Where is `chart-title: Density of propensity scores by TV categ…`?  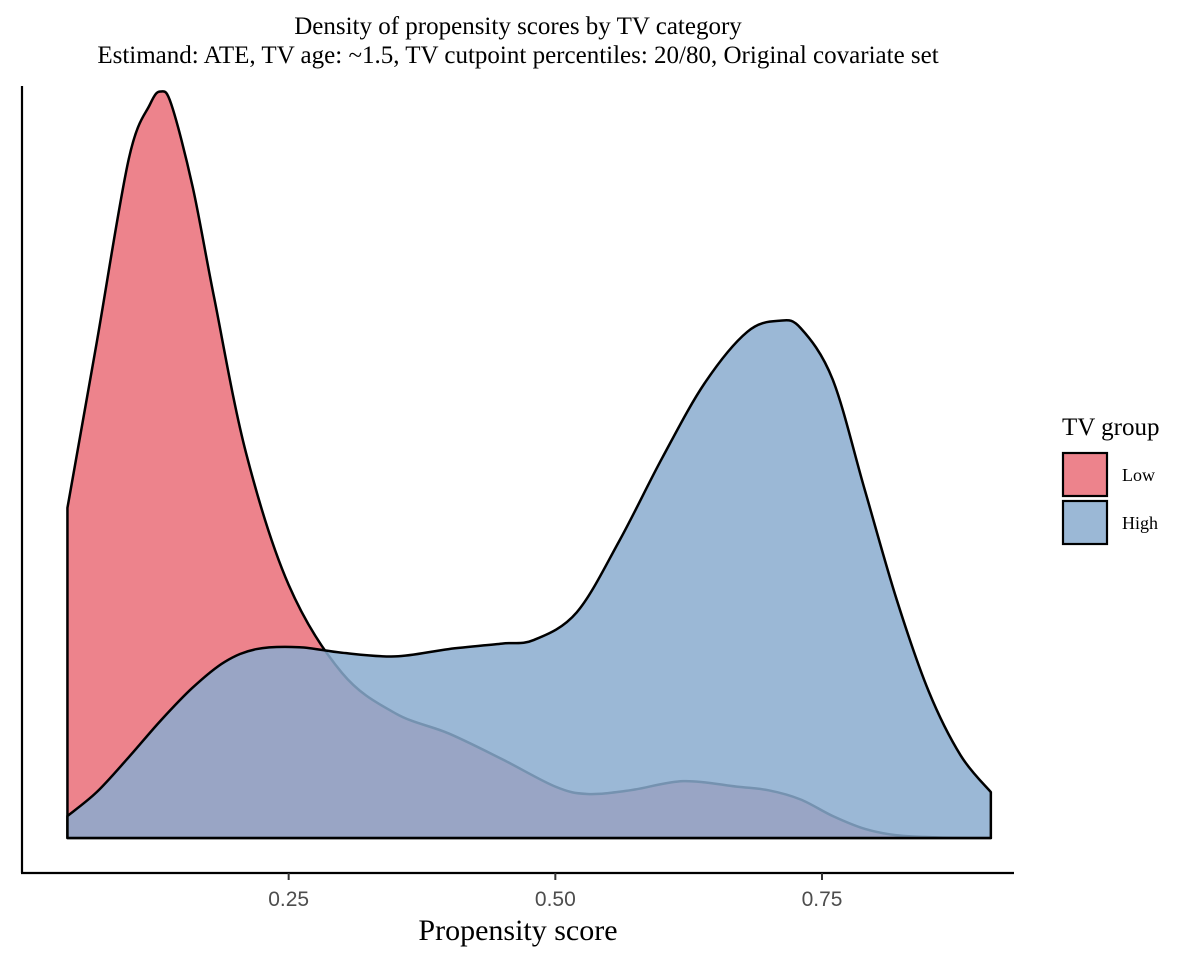
chart-title: Density of propensity scores by TV categ… is located at coordinates (518, 26).